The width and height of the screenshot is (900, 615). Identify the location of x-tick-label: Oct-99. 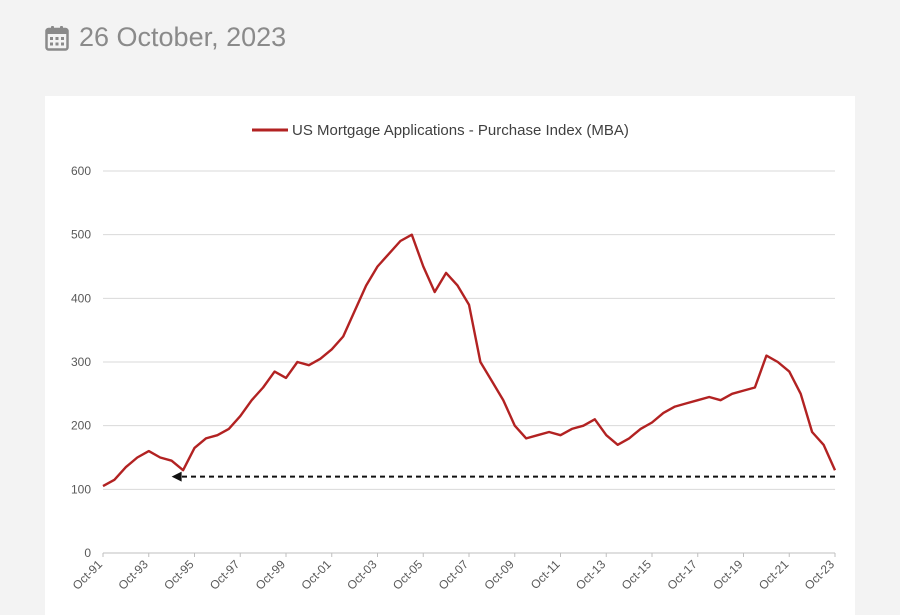
(271, 575).